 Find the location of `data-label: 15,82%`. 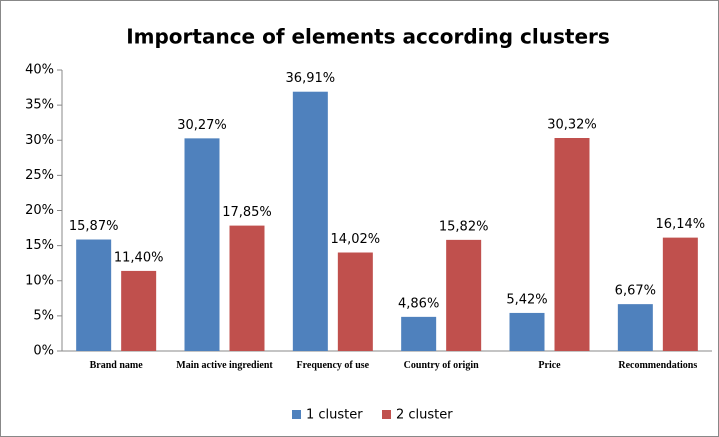

data-label: 15,82% is located at coordinates (464, 226).